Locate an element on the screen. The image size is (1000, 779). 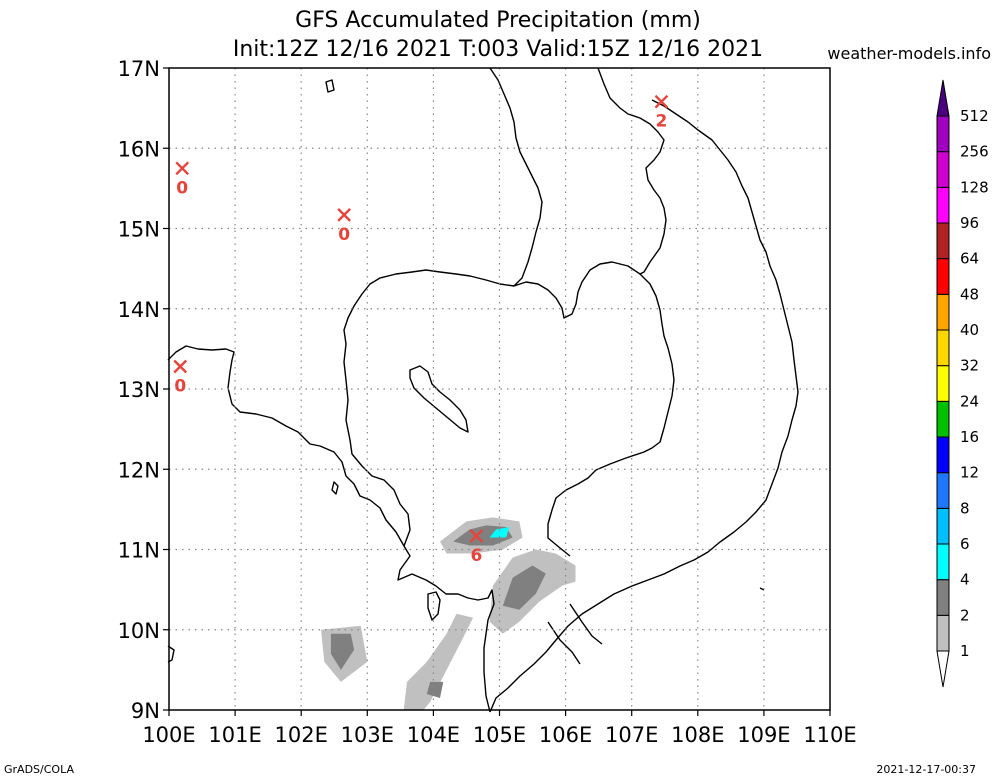
colorbar-top-arrow is located at coordinates (943, 98).